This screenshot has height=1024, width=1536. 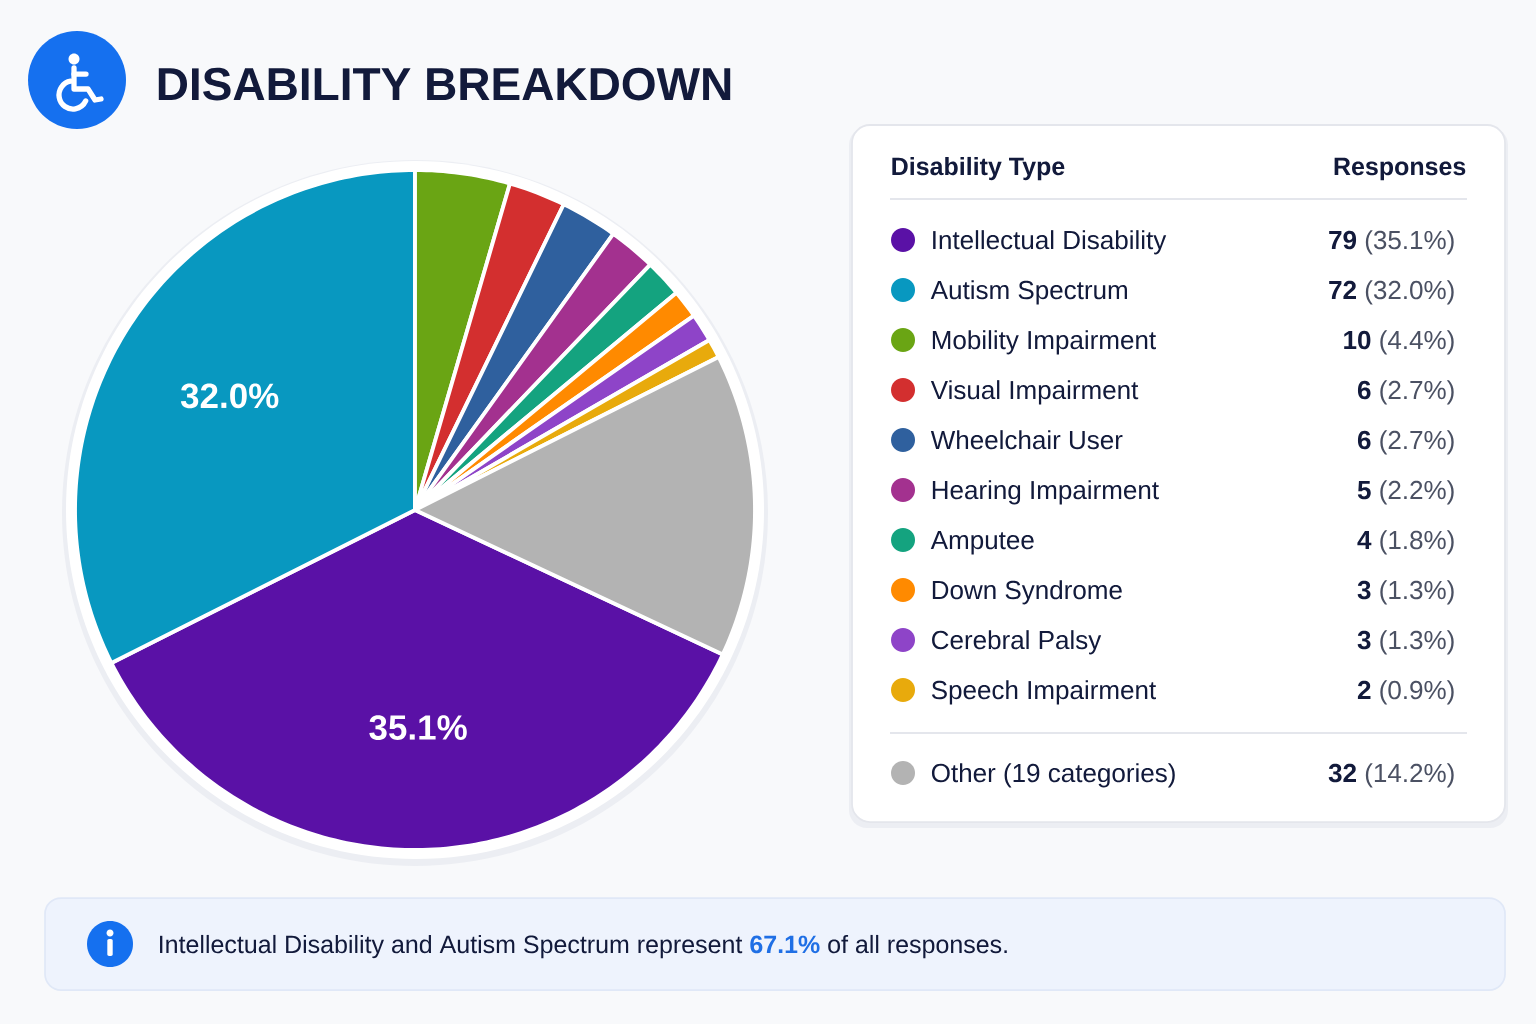 I want to click on data-label: 32 (14.2%), so click(x=1391, y=775).